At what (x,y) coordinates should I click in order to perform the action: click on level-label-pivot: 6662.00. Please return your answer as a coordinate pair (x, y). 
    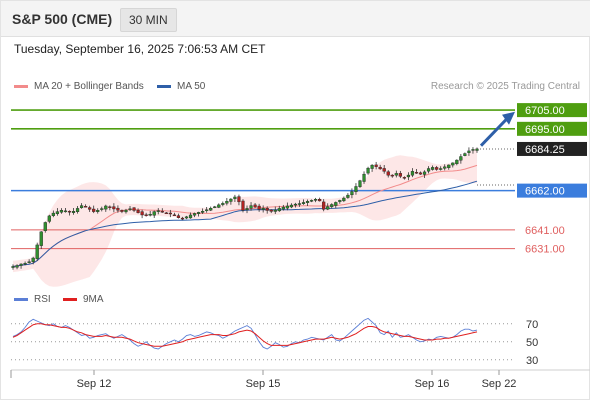
    Looking at the image, I should click on (545, 192).